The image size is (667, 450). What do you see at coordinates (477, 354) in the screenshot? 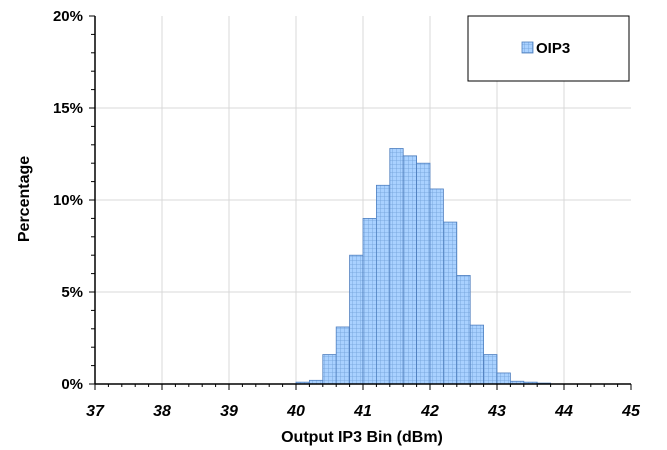
I see `bar-42.6` at bounding box center [477, 354].